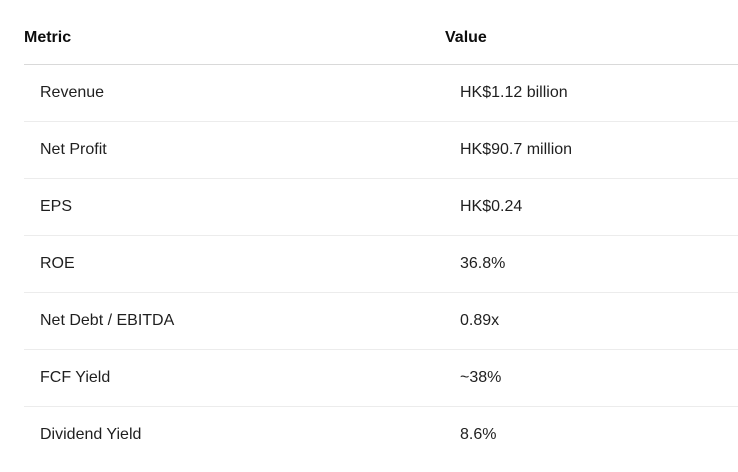  Describe the element at coordinates (514, 92) in the screenshot. I see `value-cell: HK$1.12 billion` at that location.